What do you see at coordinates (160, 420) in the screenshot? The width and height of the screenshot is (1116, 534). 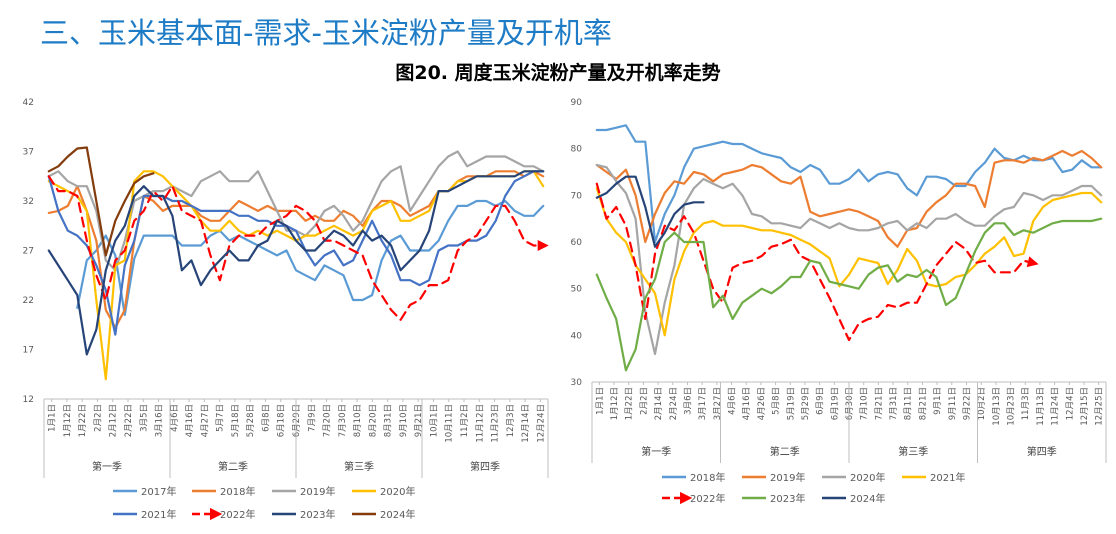 I see `x-tick-label: 3月16日` at bounding box center [160, 420].